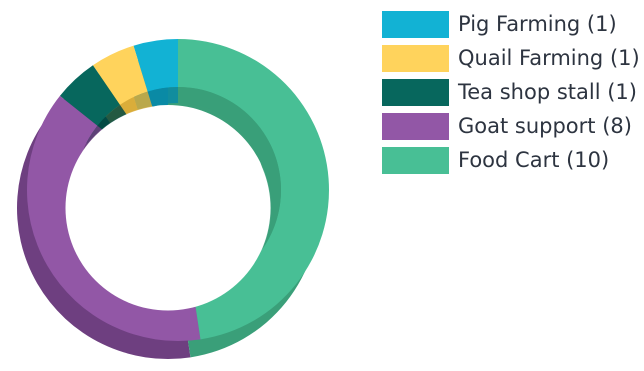 The width and height of the screenshot is (644, 371). Describe the element at coordinates (415, 24) in the screenshot. I see `legend-swatch-pig-farming` at that location.